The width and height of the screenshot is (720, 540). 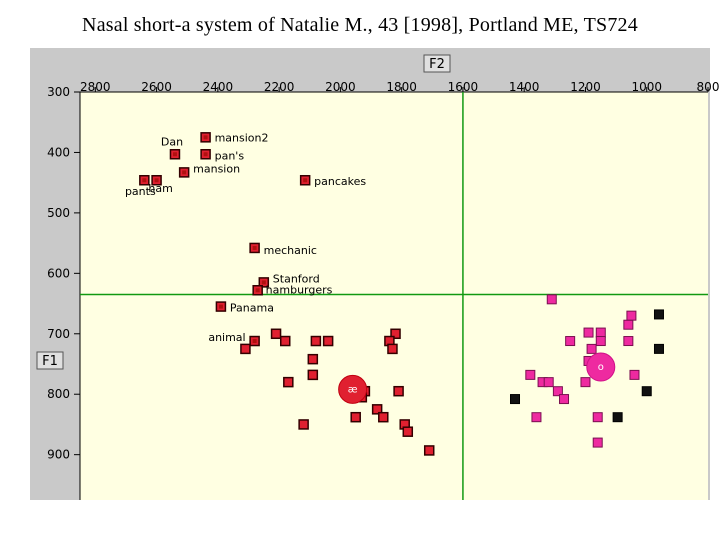 I want to click on x-tick-label: 800, so click(x=708, y=87).